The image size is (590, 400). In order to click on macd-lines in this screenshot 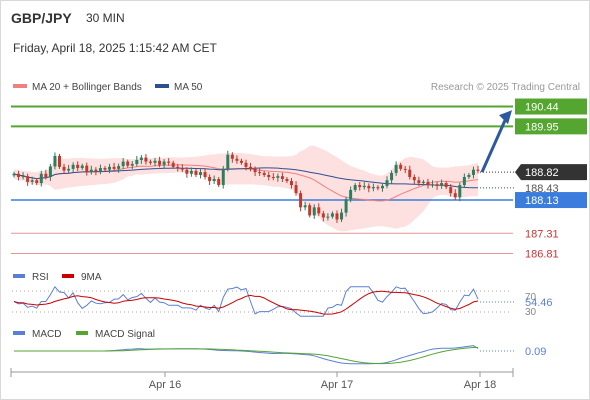, I will do `click(246, 355)`.